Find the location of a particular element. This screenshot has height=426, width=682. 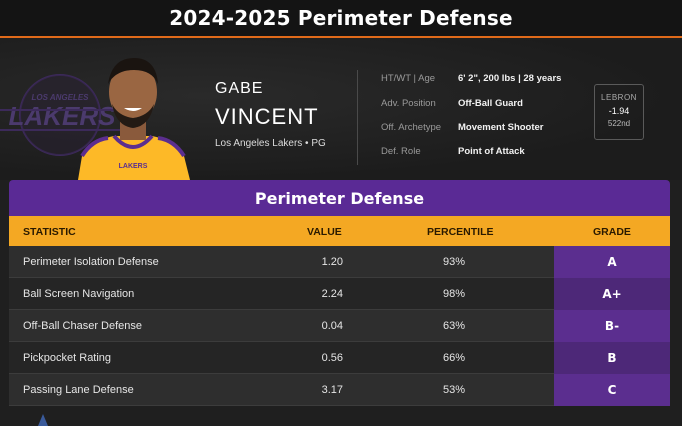

player-photo: LAKERS is located at coordinates (134, 119).